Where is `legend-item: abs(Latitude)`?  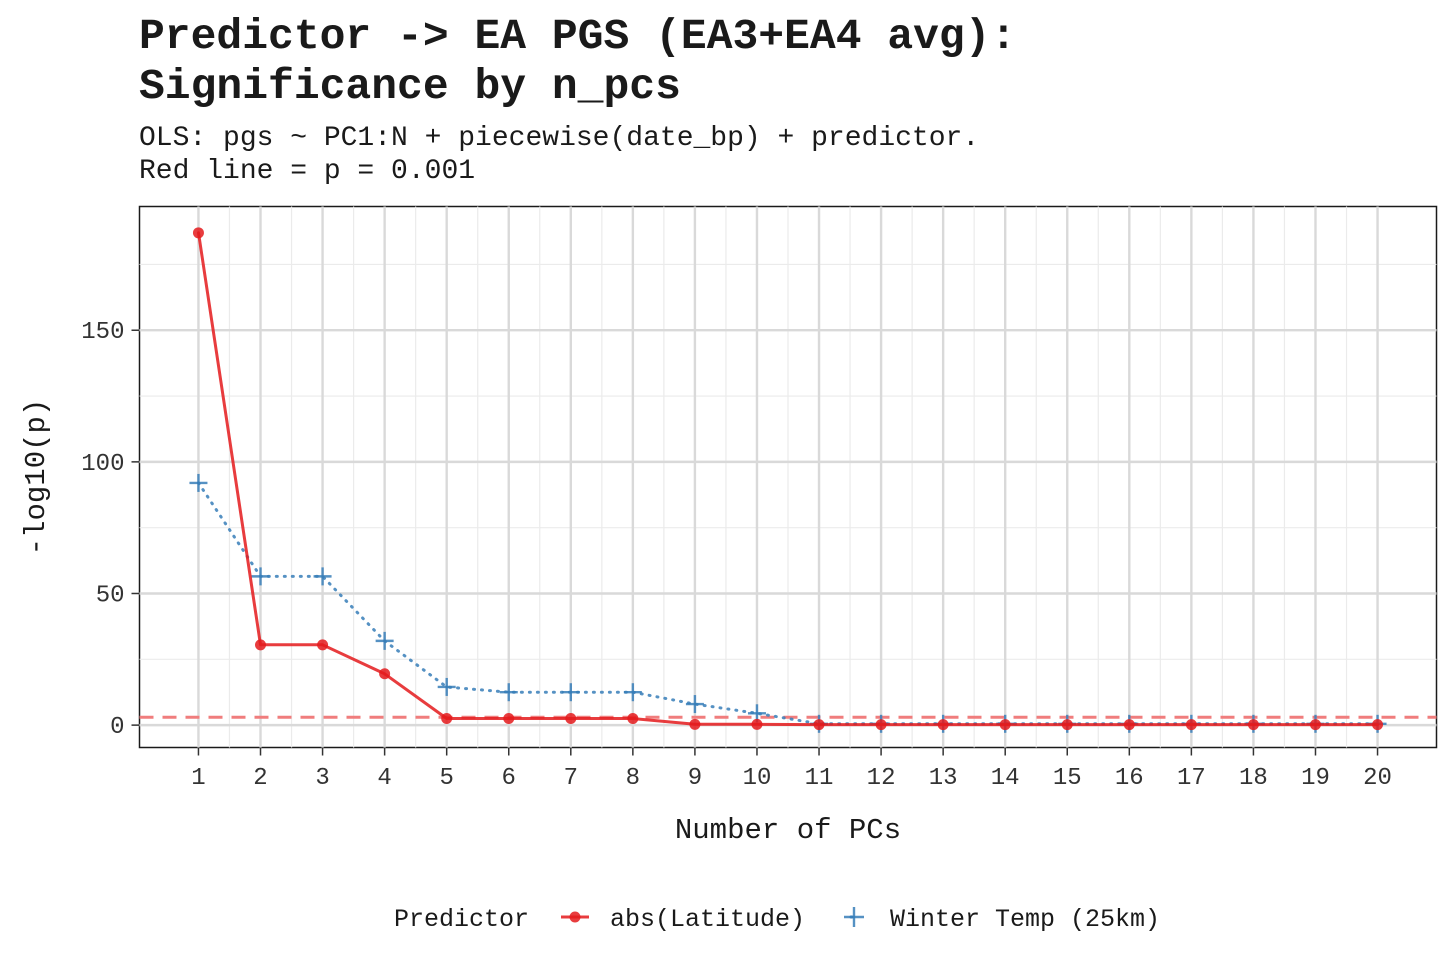
legend-item: abs(Latitude) is located at coordinates (683, 919).